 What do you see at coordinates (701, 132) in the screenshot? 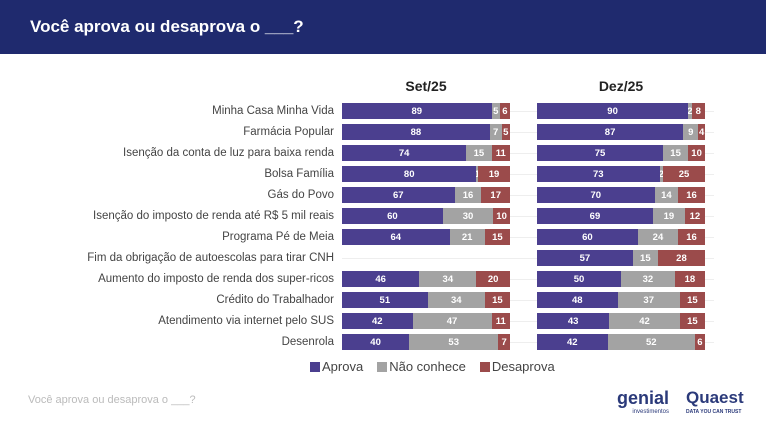
I see `bar-segment-desaprova: 4` at bounding box center [701, 132].